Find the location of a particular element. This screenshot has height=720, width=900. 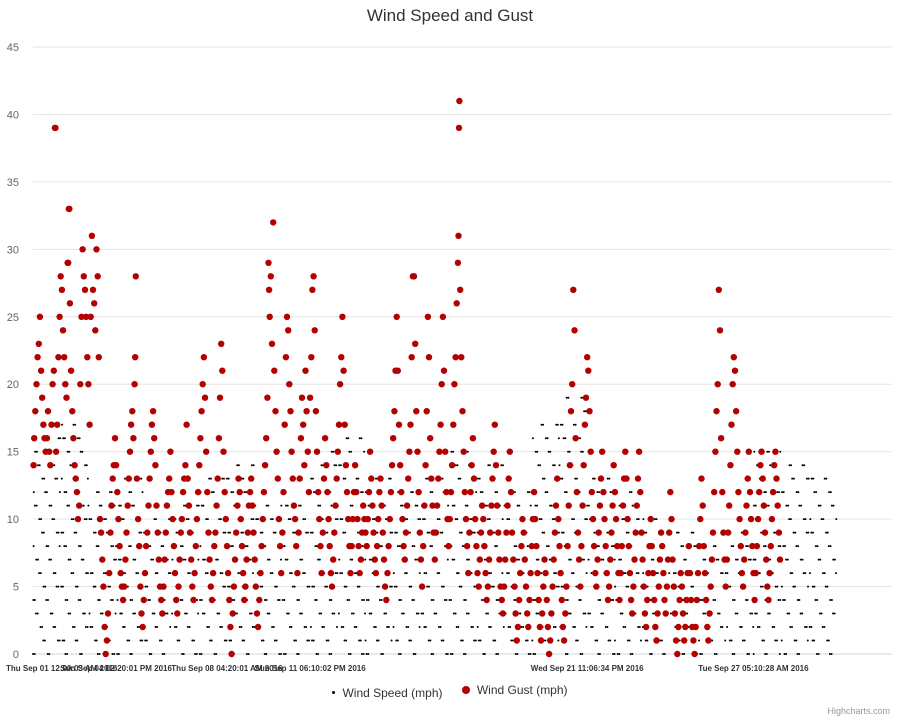

legend-item-wind-gust: Wind Gust (mph) is located at coordinates (514, 690).